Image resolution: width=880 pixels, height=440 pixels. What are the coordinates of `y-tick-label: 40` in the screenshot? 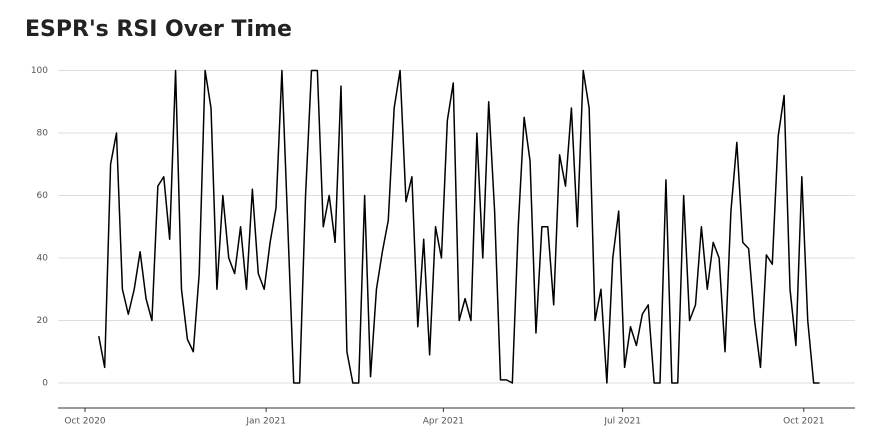 It's located at (43, 259).